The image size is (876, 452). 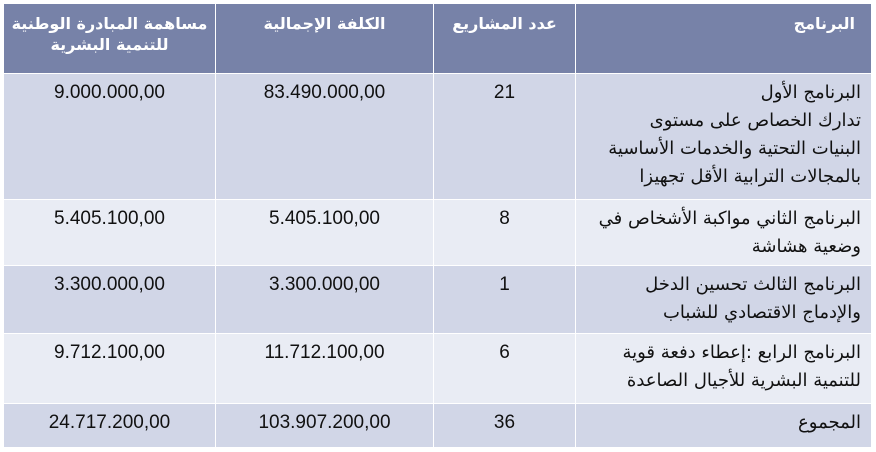 I want to click on total-projects: 36, so click(x=504, y=425).